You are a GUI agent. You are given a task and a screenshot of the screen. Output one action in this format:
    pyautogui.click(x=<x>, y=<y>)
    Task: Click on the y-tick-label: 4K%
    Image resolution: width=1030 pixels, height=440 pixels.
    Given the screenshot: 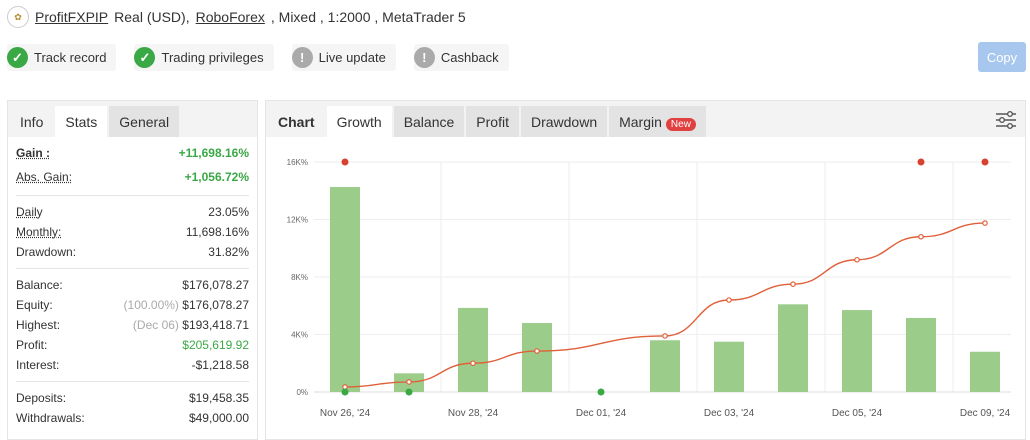 What is the action you would take?
    pyautogui.click(x=299, y=335)
    